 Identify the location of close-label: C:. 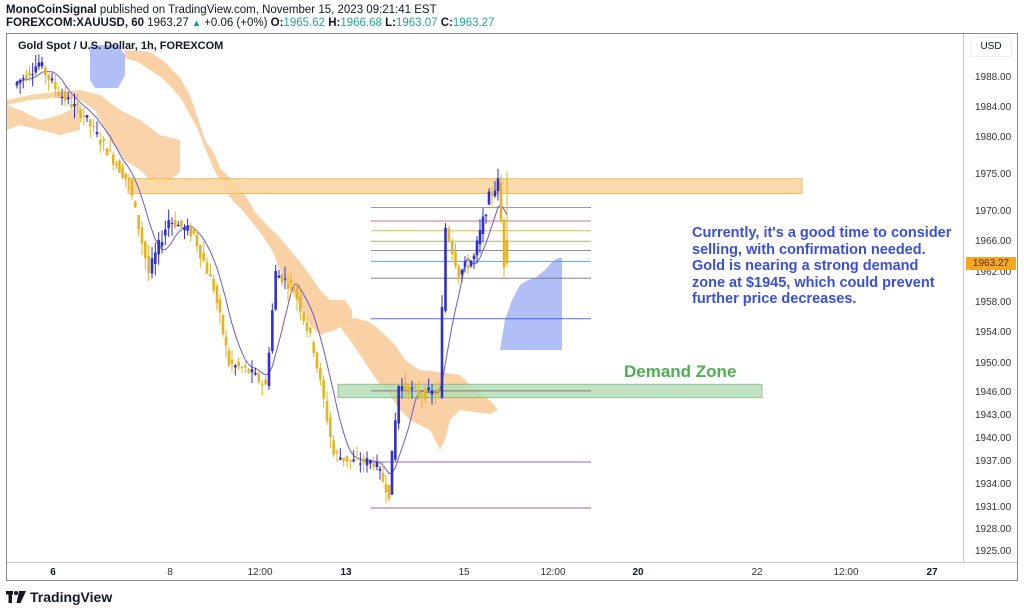
(446, 23).